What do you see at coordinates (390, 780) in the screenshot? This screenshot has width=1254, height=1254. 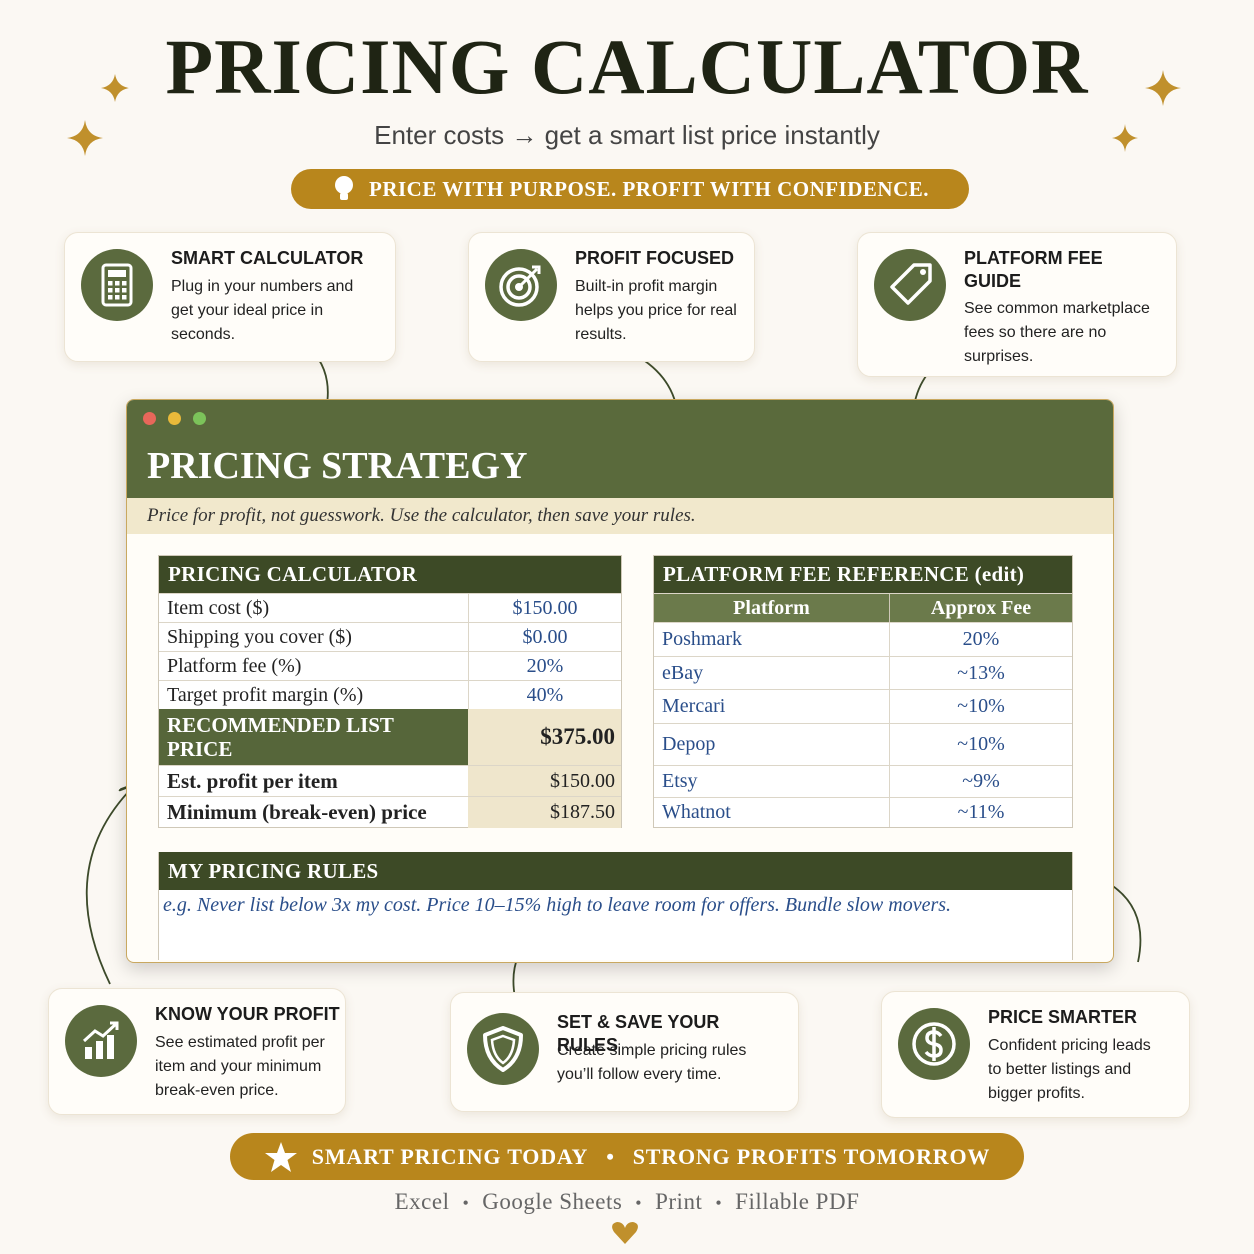 I see `output-row: Est. profit per item $150.00` at bounding box center [390, 780].